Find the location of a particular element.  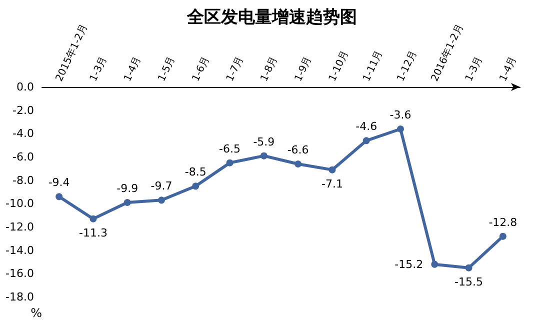

data-label: -12.8 is located at coordinates (503, 222).